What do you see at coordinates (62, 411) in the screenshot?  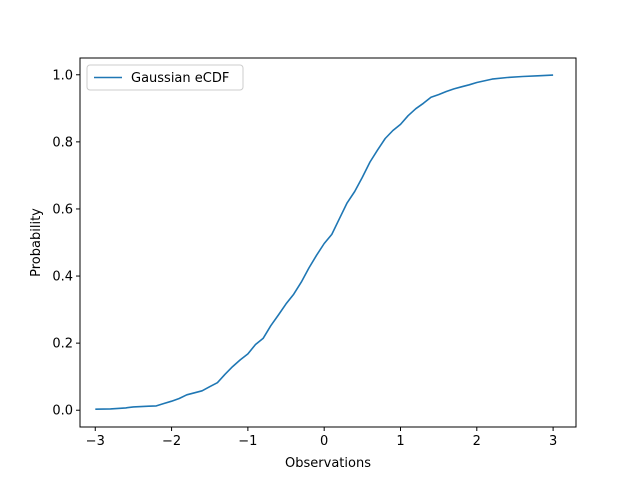 I see `y-tick-label: 0.0` at bounding box center [62, 411].